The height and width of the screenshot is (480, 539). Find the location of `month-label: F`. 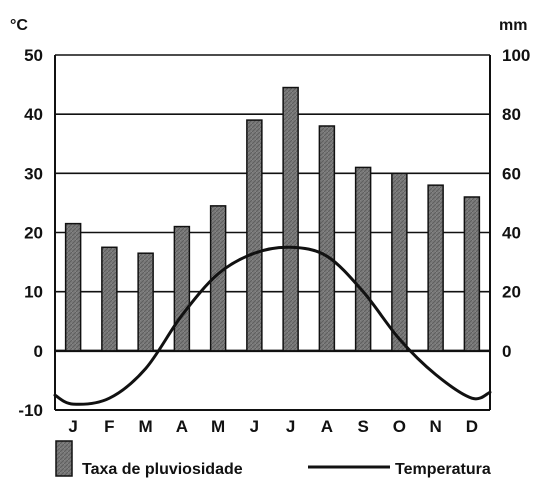

month-label: F is located at coordinates (109, 426).